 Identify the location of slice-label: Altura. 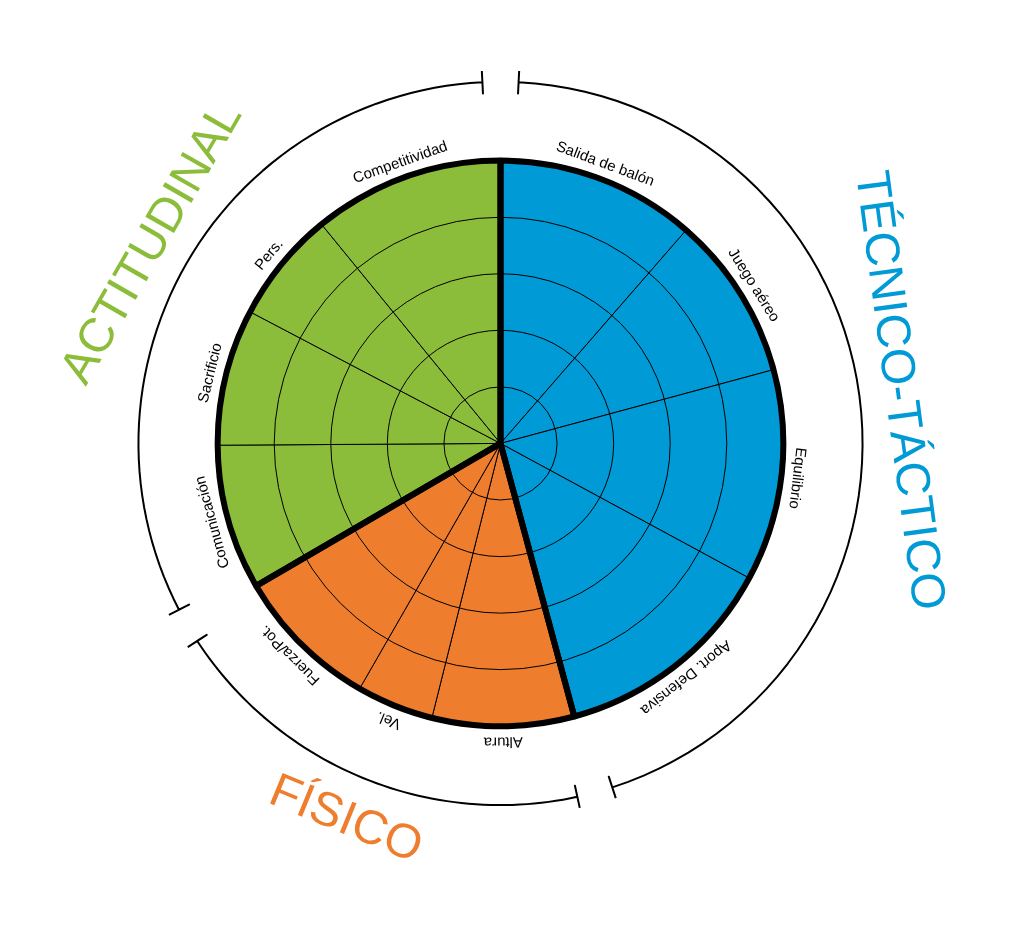
(503, 743).